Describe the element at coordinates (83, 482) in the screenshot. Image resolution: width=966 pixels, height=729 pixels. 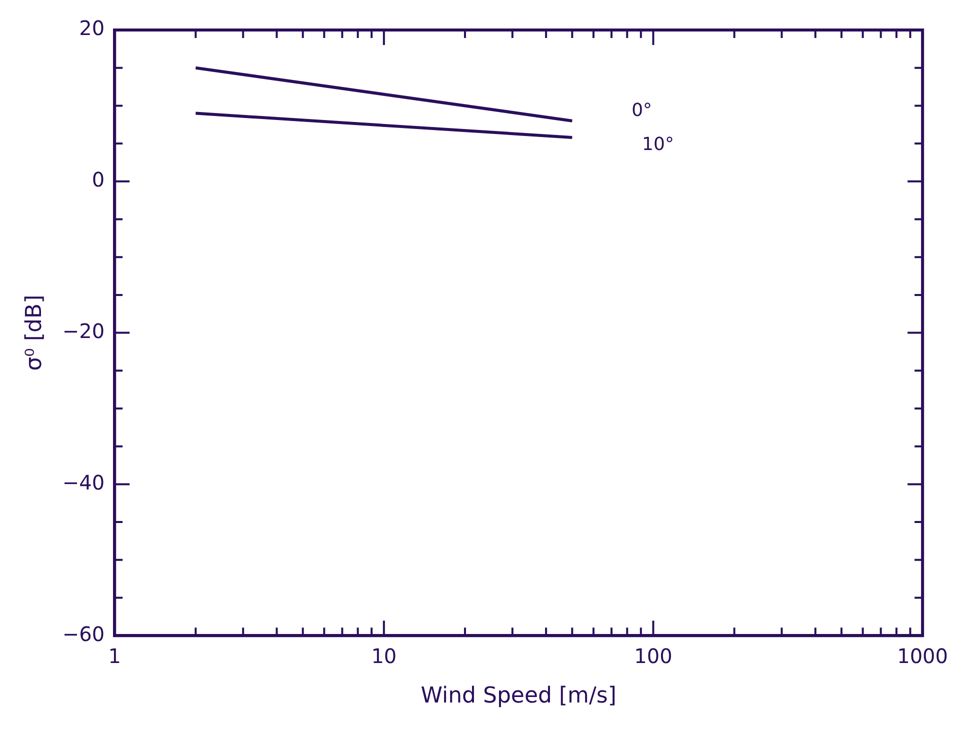
I see `y-tick-label: −40` at that location.